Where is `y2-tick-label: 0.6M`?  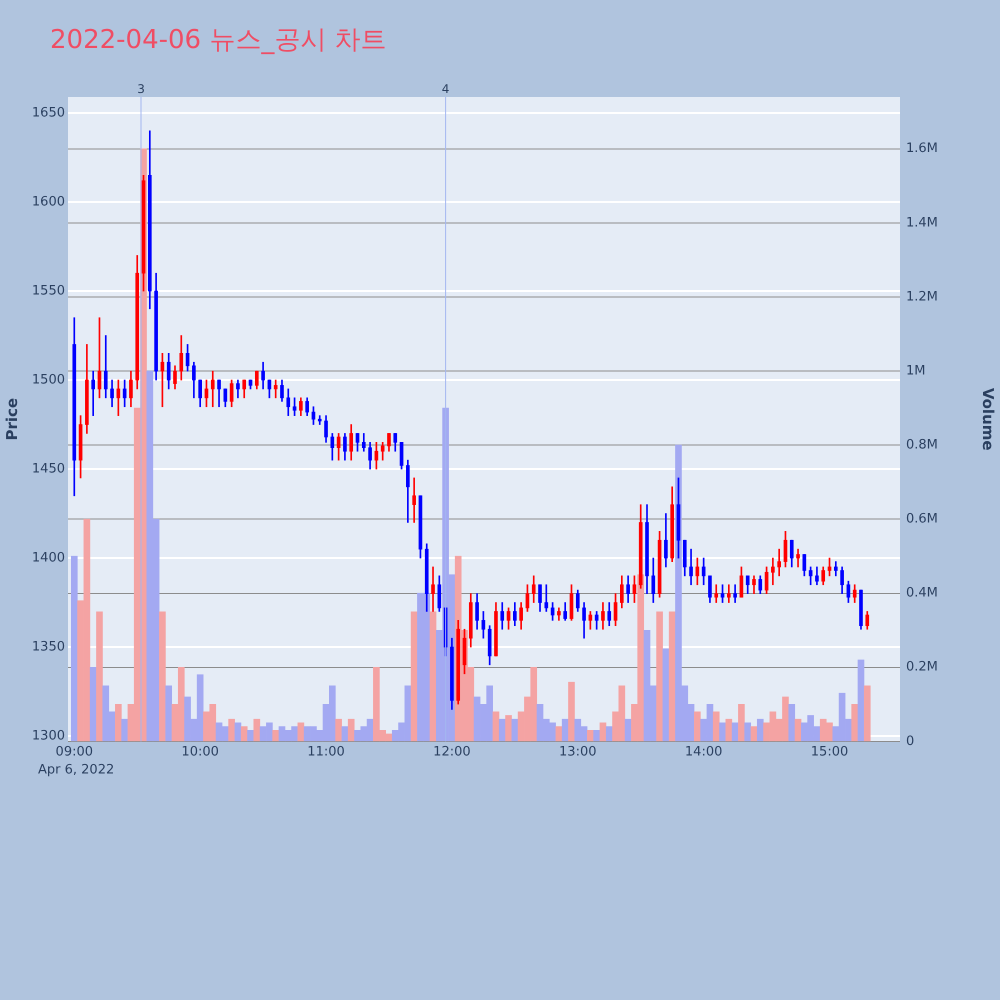
y2-tick-label: 0.6M is located at coordinates (922, 519).